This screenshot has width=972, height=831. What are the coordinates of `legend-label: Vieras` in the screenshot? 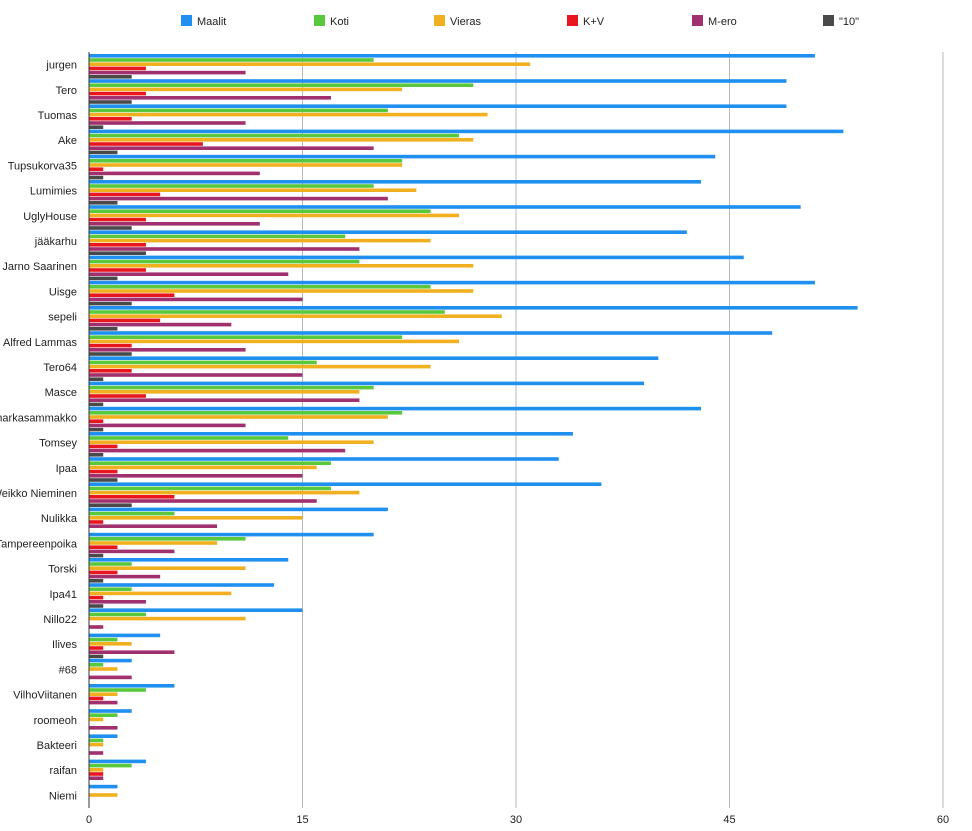 It's located at (465, 22).